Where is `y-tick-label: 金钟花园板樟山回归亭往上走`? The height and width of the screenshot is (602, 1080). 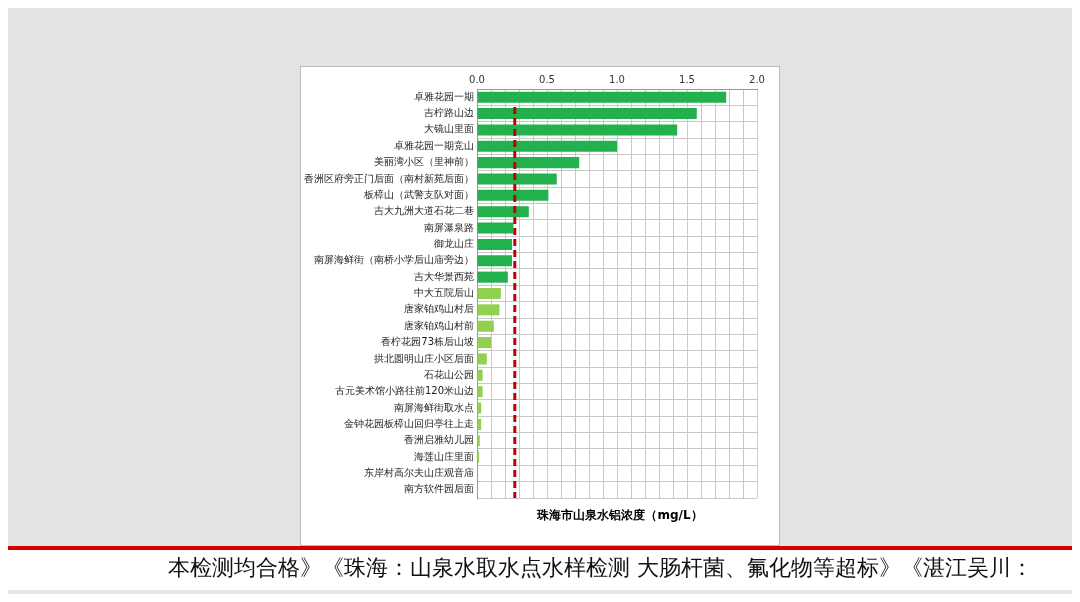 y-tick-label: 金钟花园板樟山回归亭往上走 is located at coordinates (409, 423).